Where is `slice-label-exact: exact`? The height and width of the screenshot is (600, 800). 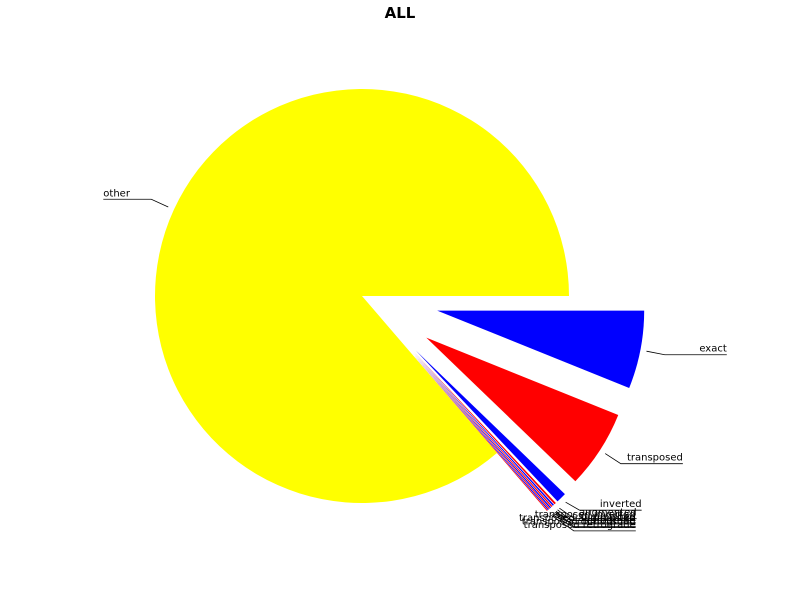 slice-label-exact: exact is located at coordinates (713, 349).